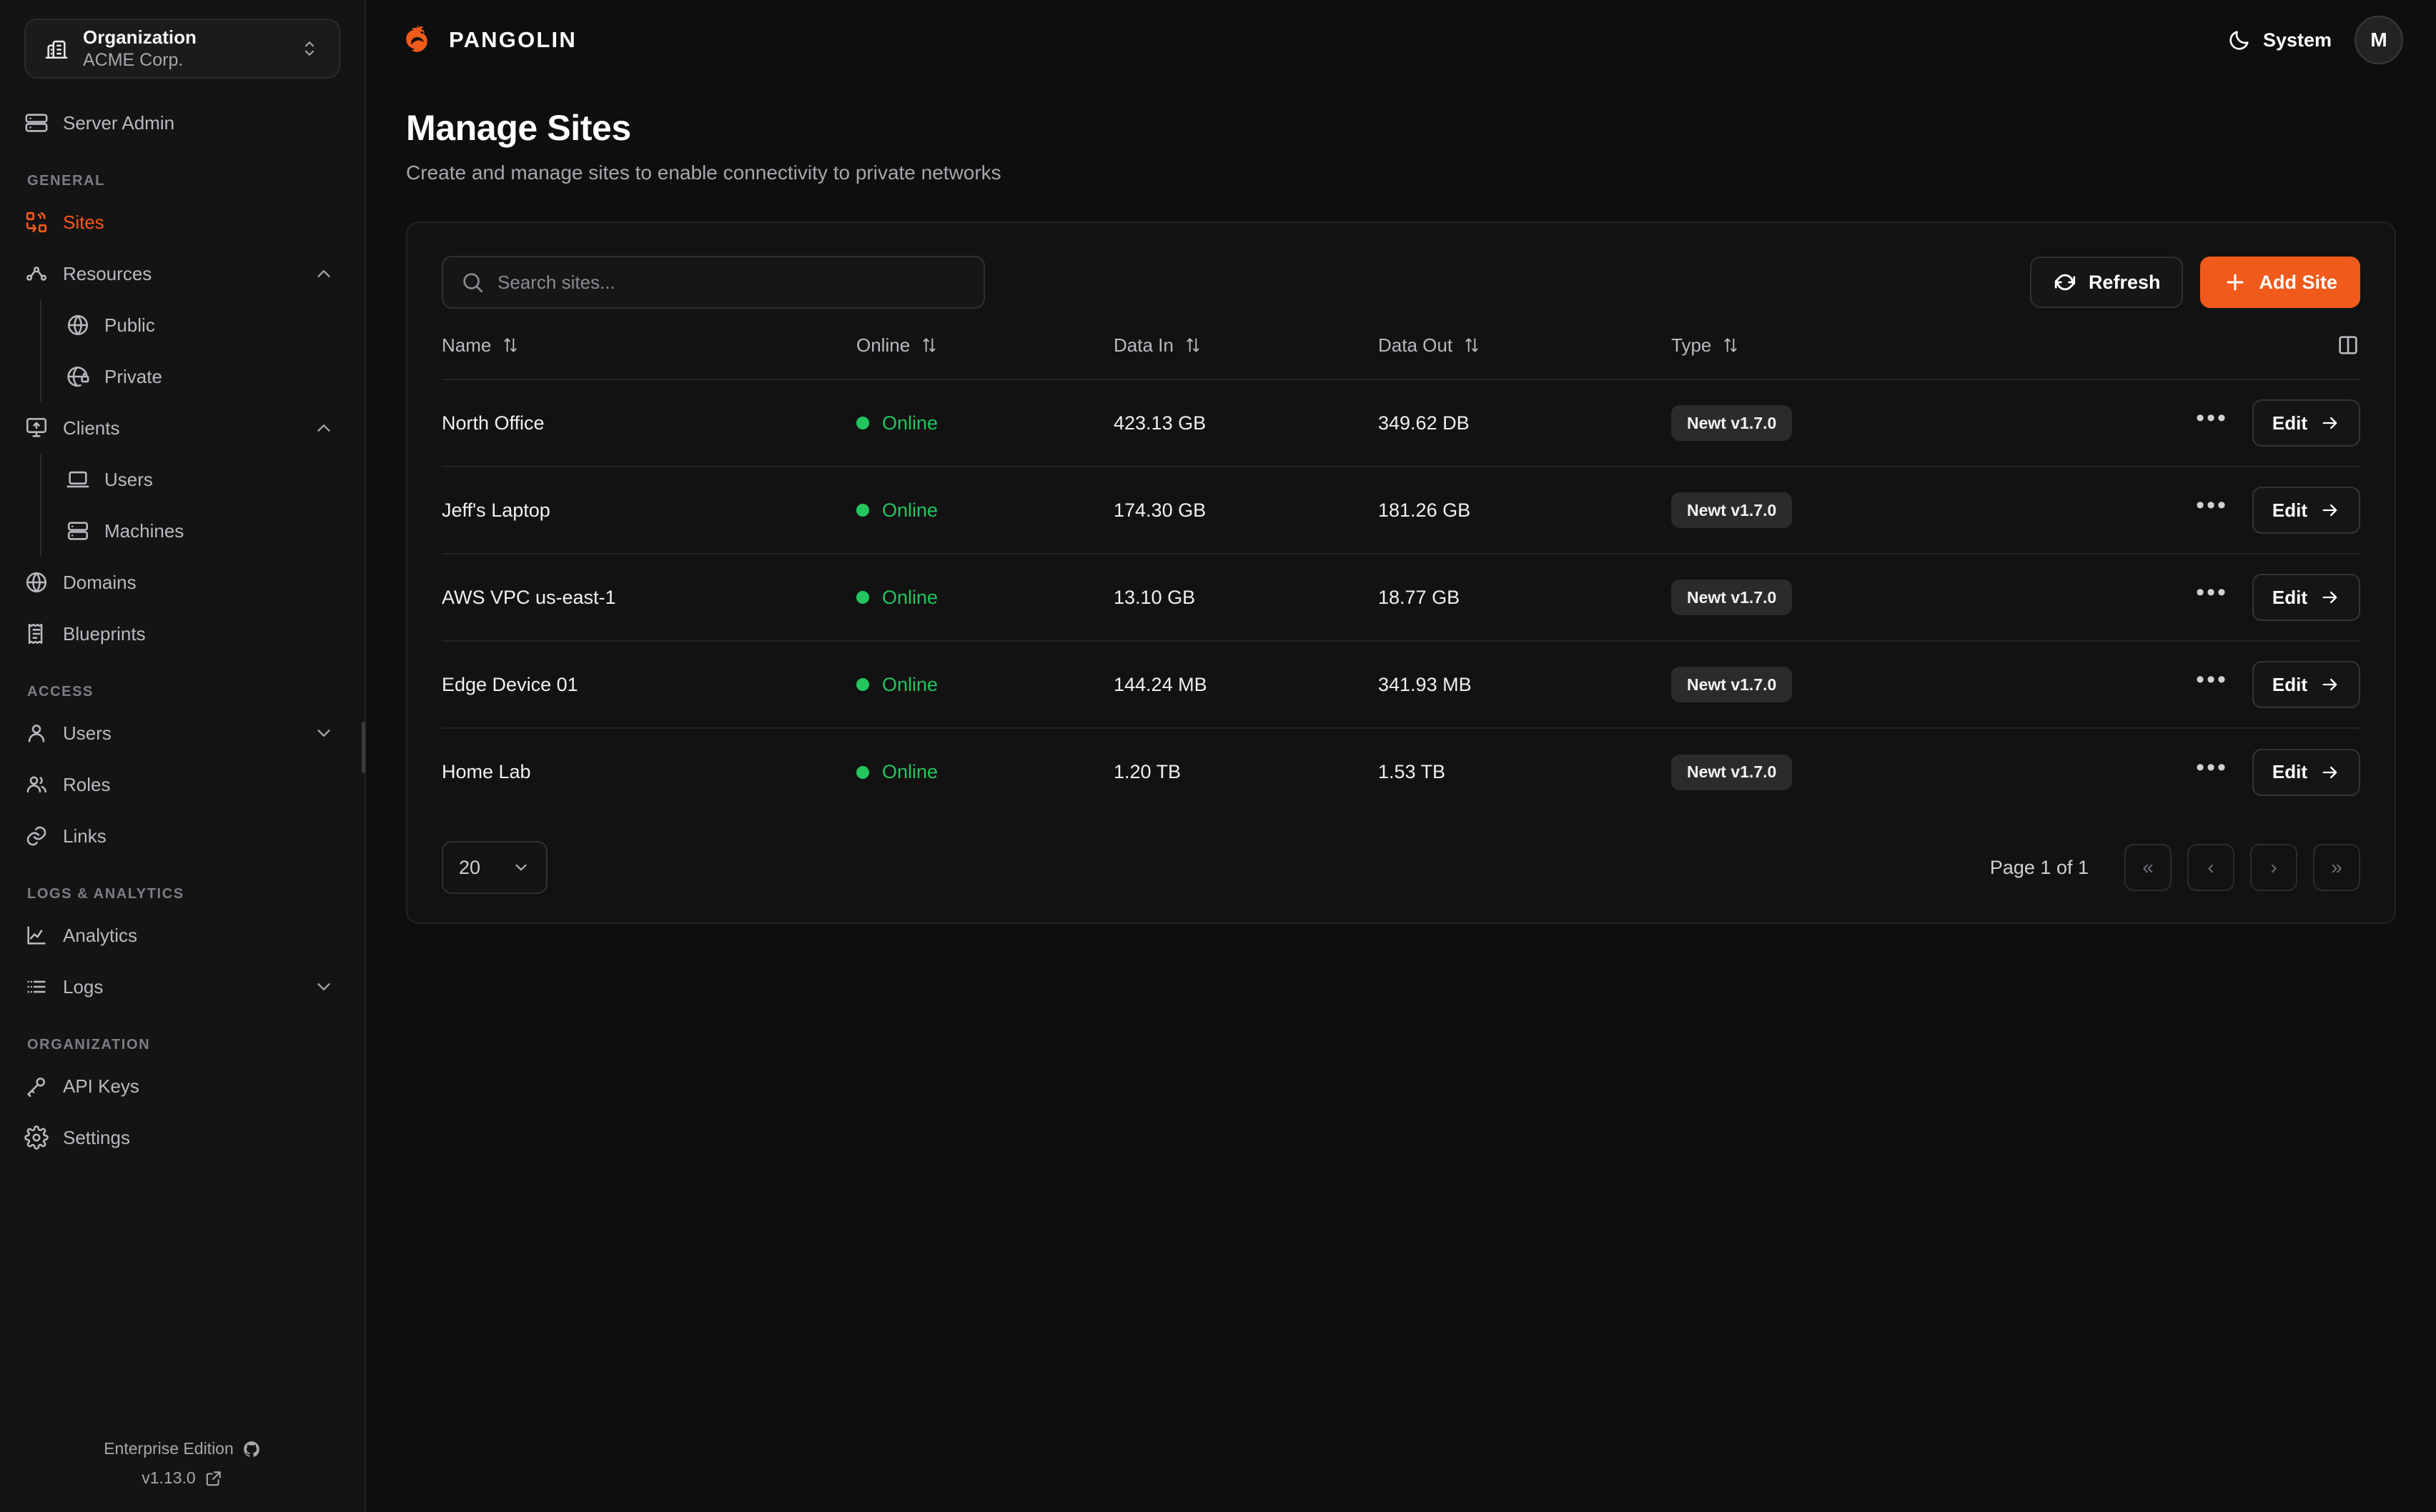 The height and width of the screenshot is (1512, 2436). Describe the element at coordinates (2235, 282) in the screenshot. I see `plus-icon` at that location.